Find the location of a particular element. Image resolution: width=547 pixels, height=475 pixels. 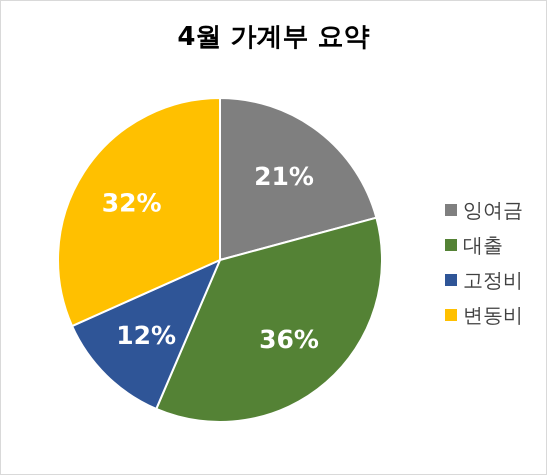

legend-label: 고정비 is located at coordinates (493, 280).